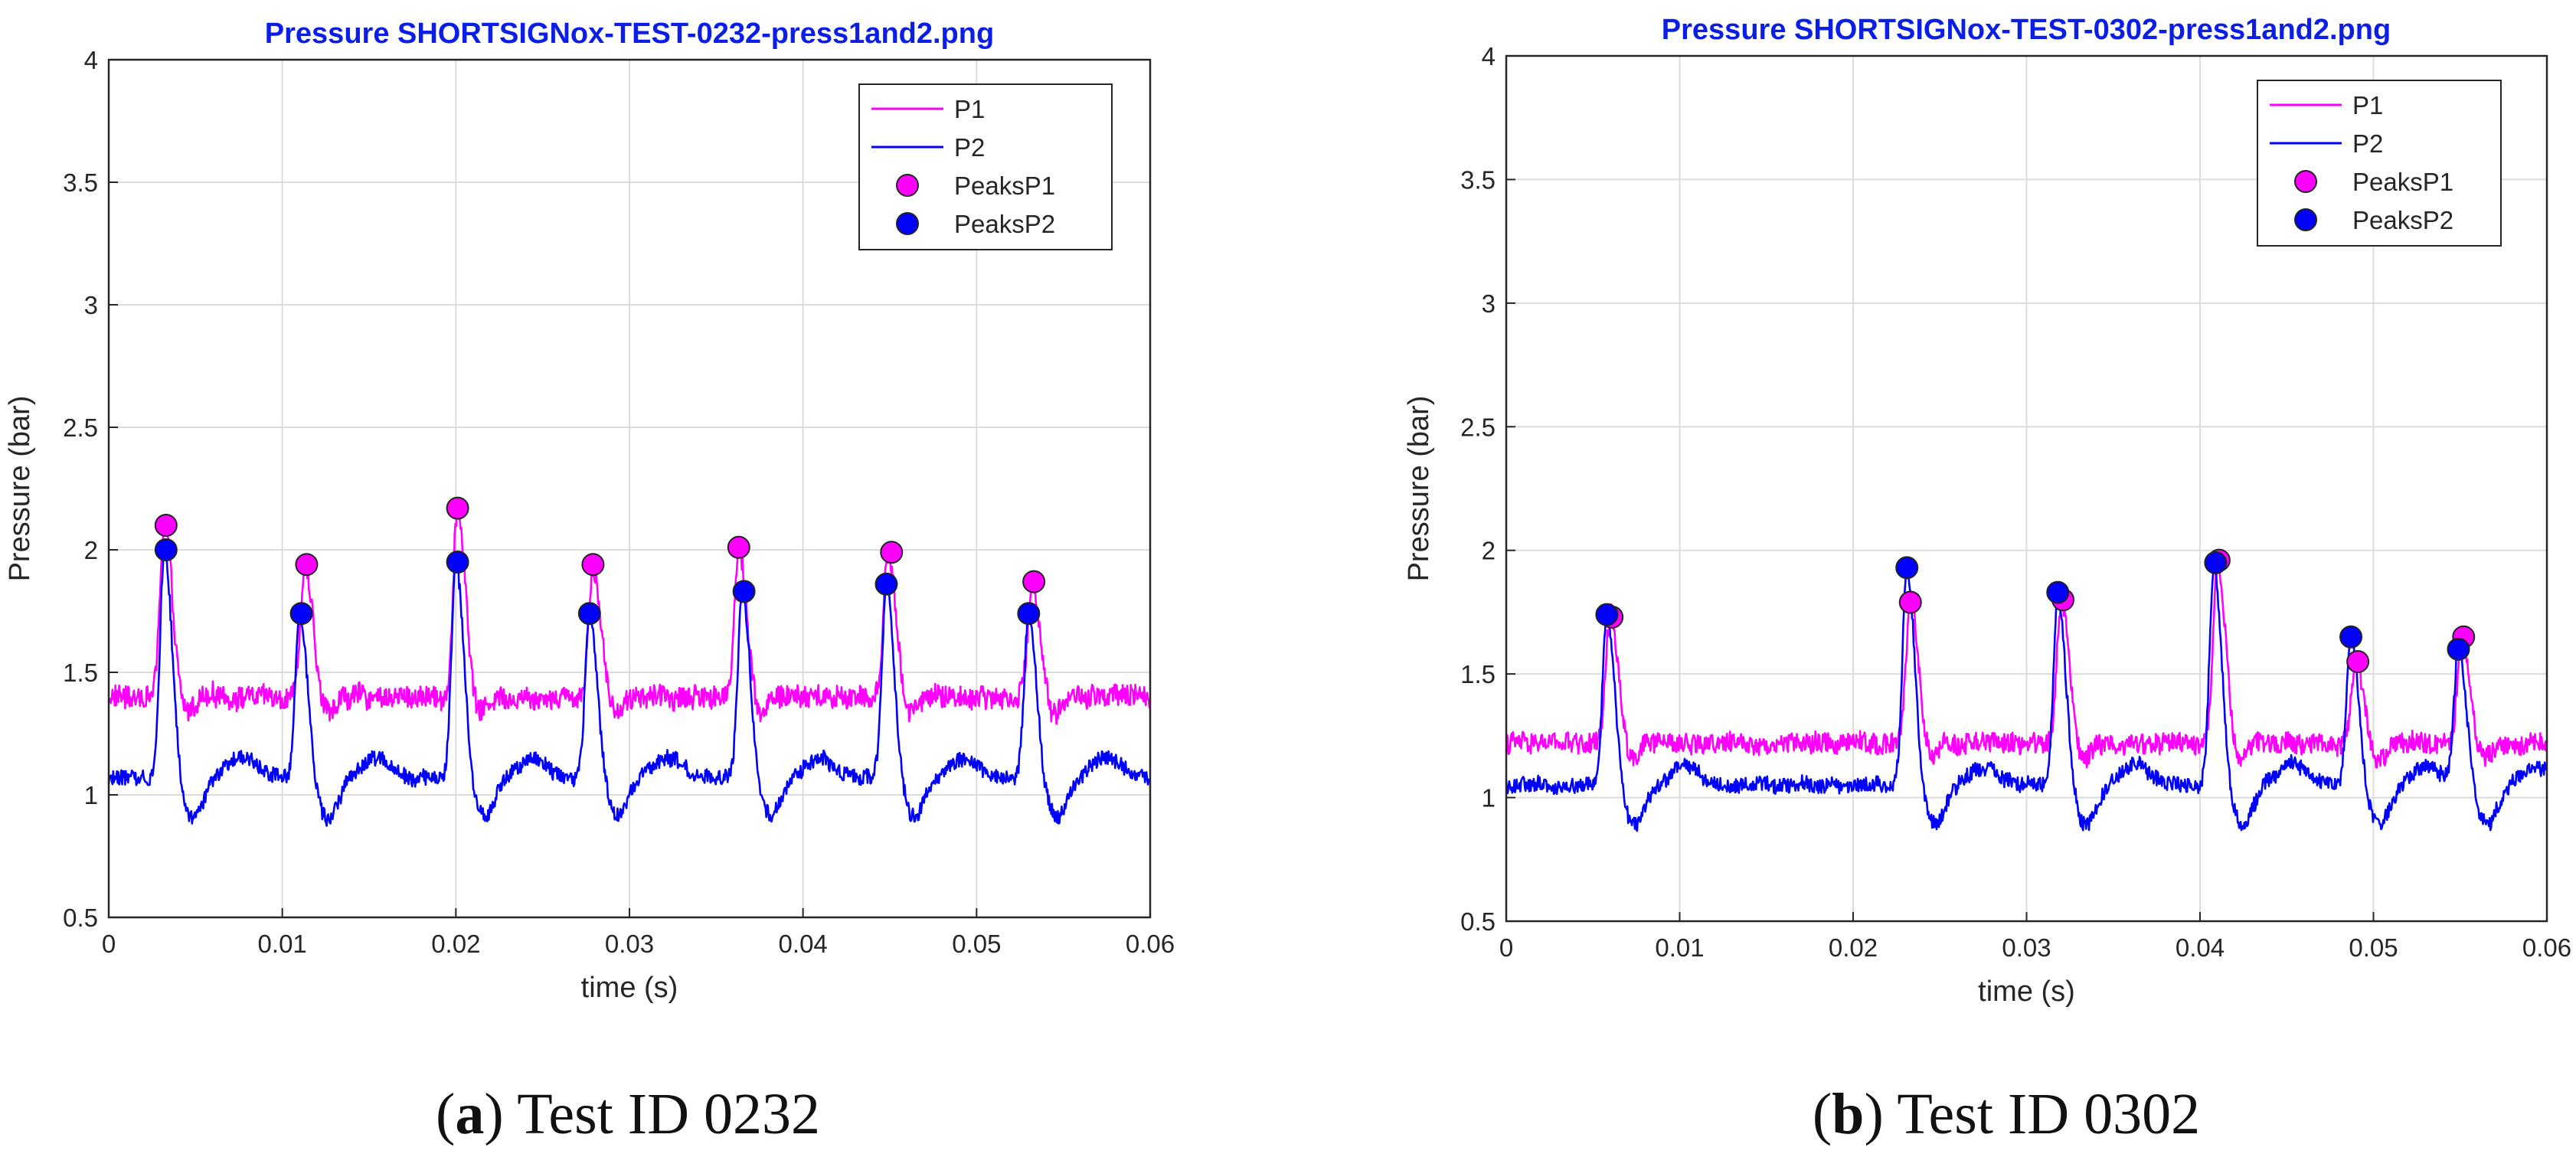 This screenshot has height=1167, width=2576. Describe the element at coordinates (1848, 1114) in the screenshot. I see `caption-letter: b` at that location.